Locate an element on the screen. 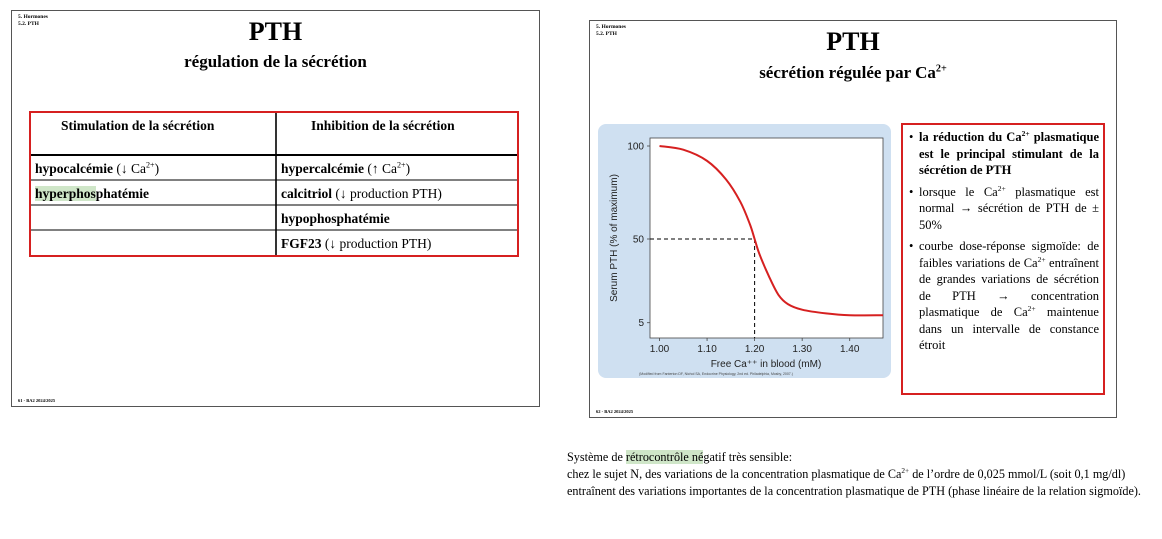 Image resolution: width=1162 pixels, height=539 pixels. y-tick-label: 5 is located at coordinates (641, 323).